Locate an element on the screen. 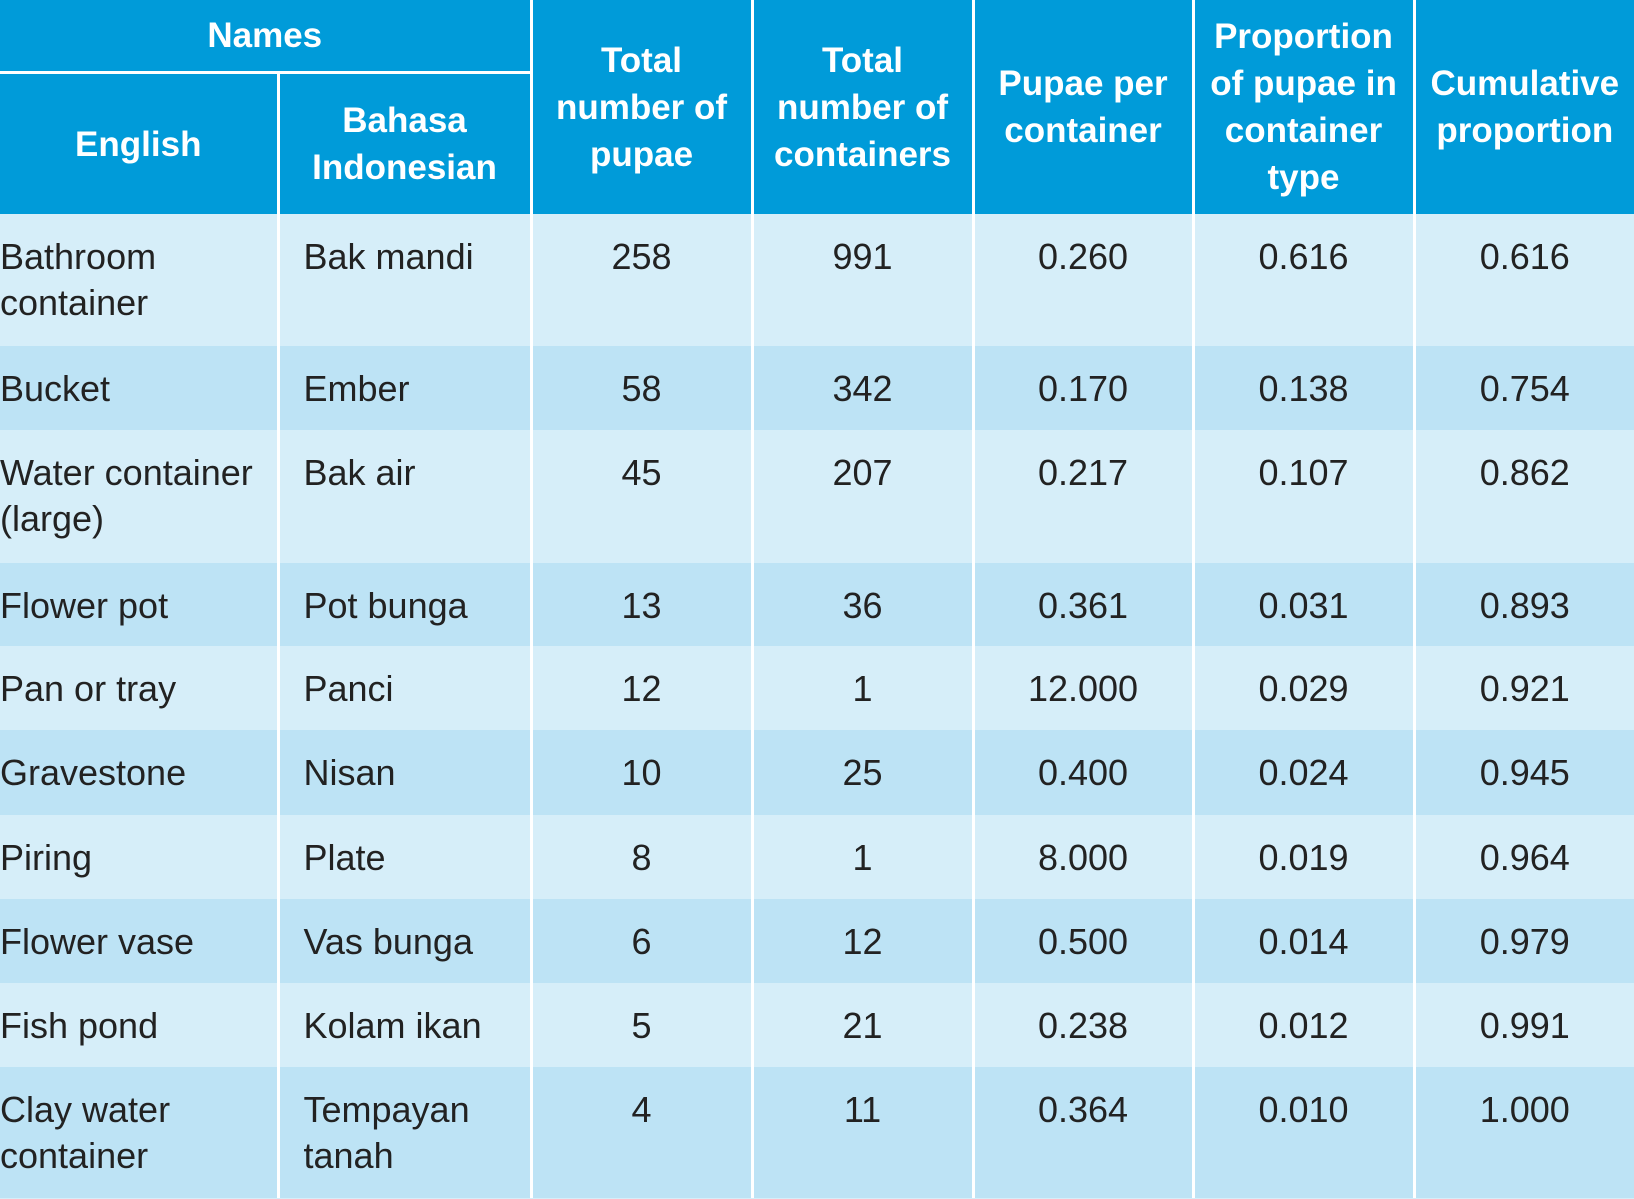  table-row: Bucket Ember 58 342 0.170 0.138 0.754 is located at coordinates (817, 388).